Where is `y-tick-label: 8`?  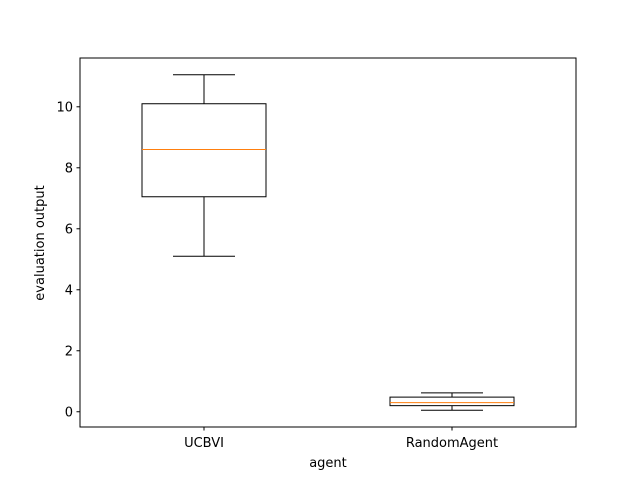 y-tick-label: 8 is located at coordinates (69, 168).